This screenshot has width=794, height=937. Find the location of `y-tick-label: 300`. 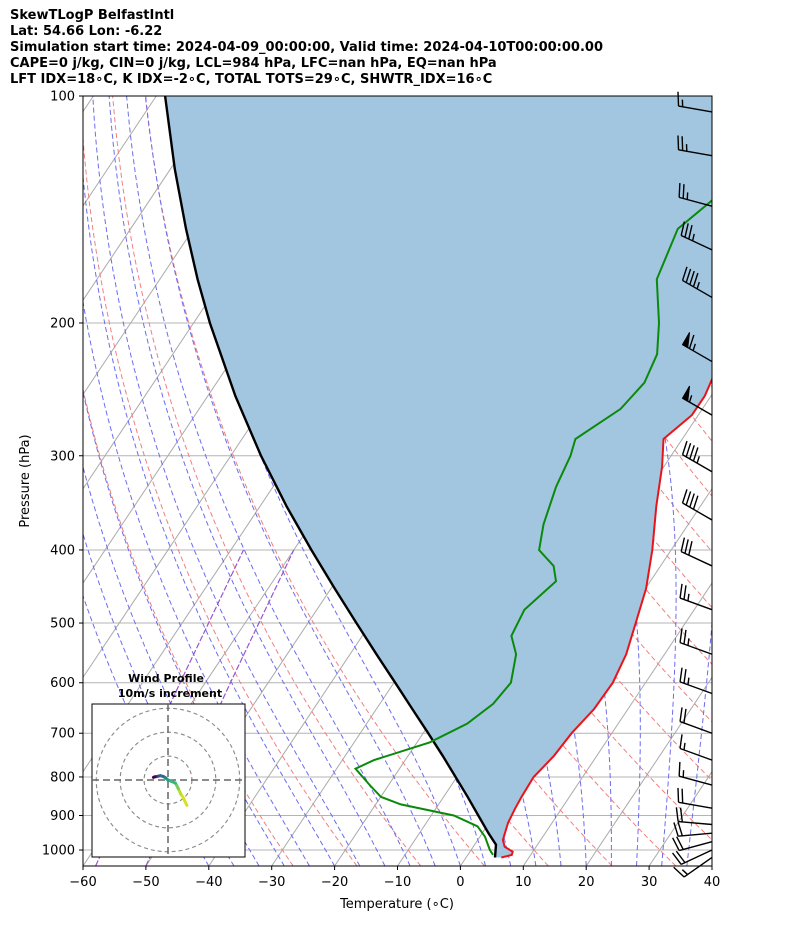

y-tick-label: 300 is located at coordinates (62, 456).